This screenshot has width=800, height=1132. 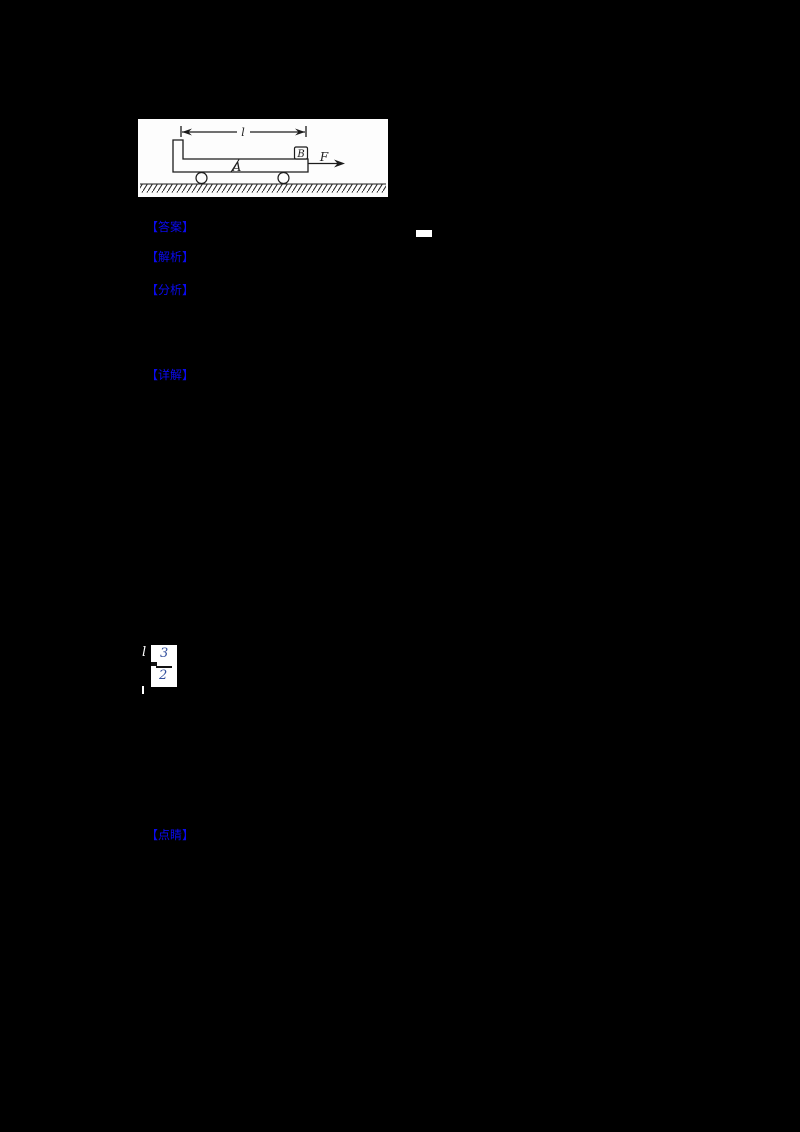 I want to click on wheel-right, so click(x=283, y=178).